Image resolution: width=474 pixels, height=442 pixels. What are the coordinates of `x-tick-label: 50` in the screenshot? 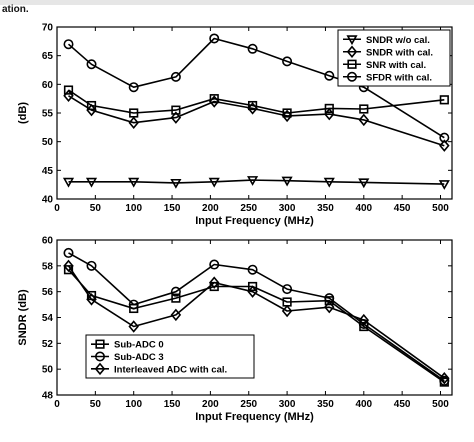 It's located at (96, 404).